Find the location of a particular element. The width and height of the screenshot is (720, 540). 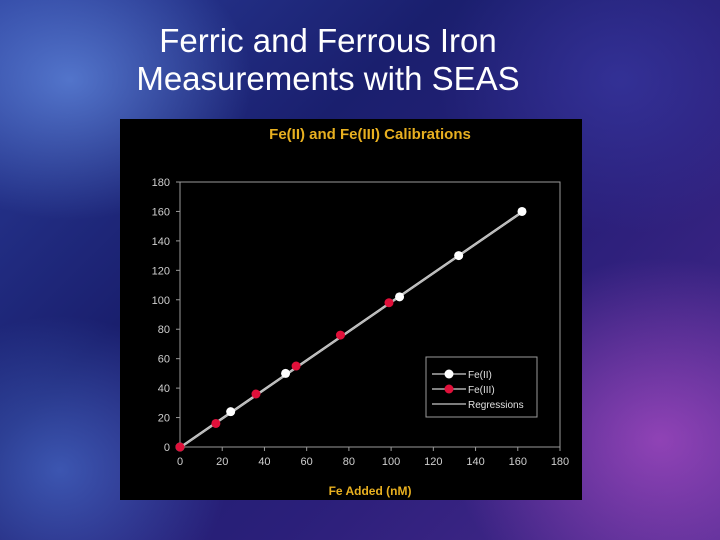

x-tick-label: 140 is located at coordinates (475, 462).